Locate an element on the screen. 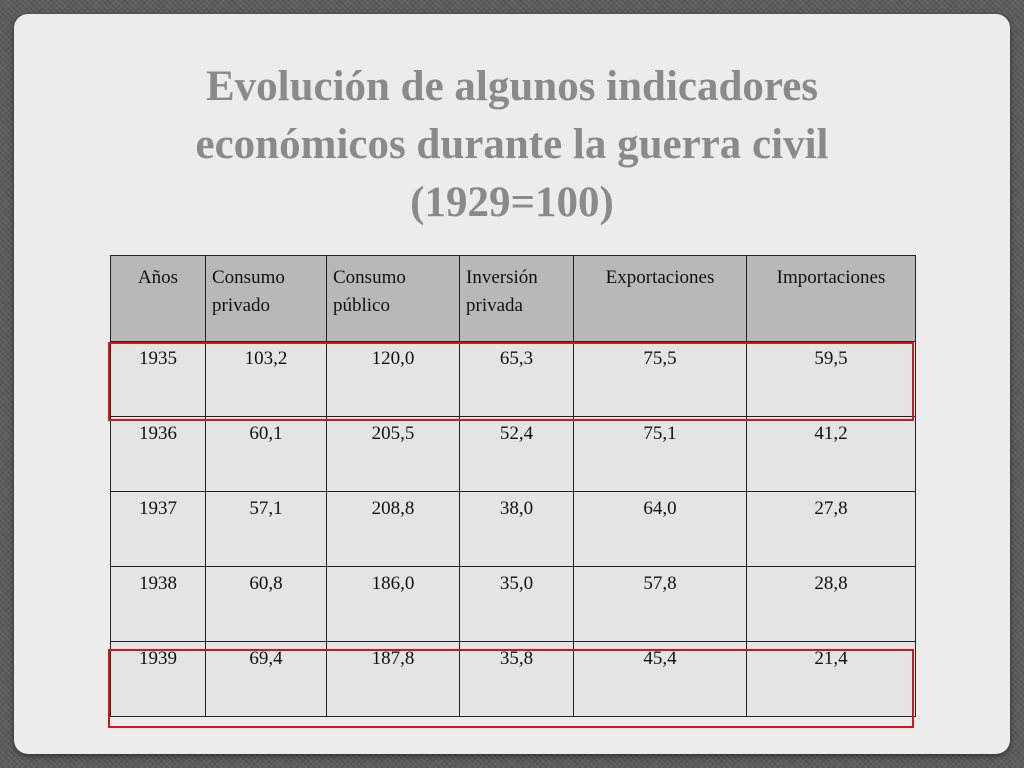 The width and height of the screenshot is (1024, 768). cell-importaciones: 27,8 is located at coordinates (831, 529).